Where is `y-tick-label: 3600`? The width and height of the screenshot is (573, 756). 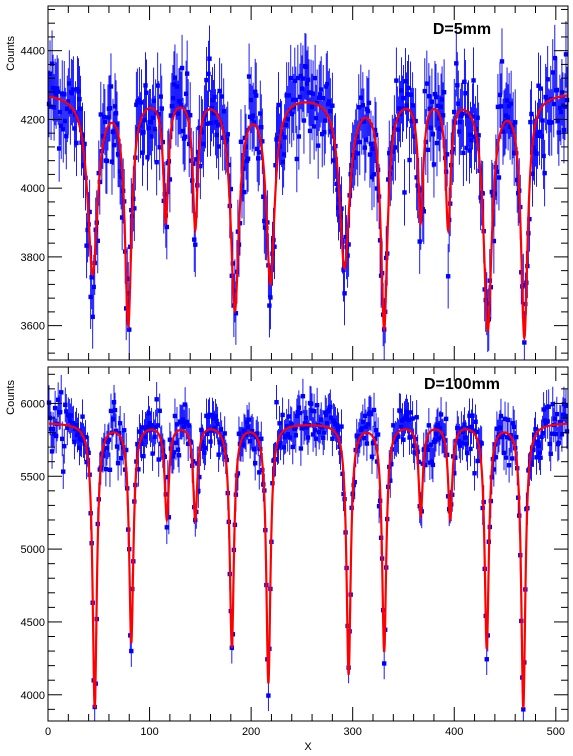
y-tick-label: 3600 is located at coordinates (33, 327).